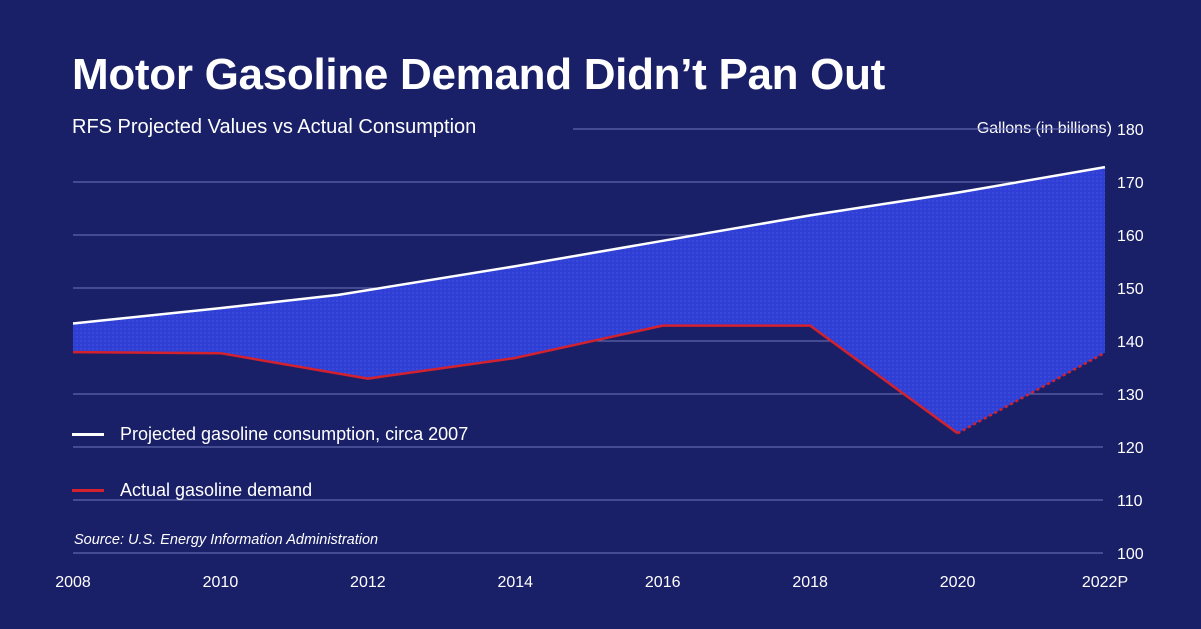  I want to click on y-tick-110: 110, so click(1130, 501).